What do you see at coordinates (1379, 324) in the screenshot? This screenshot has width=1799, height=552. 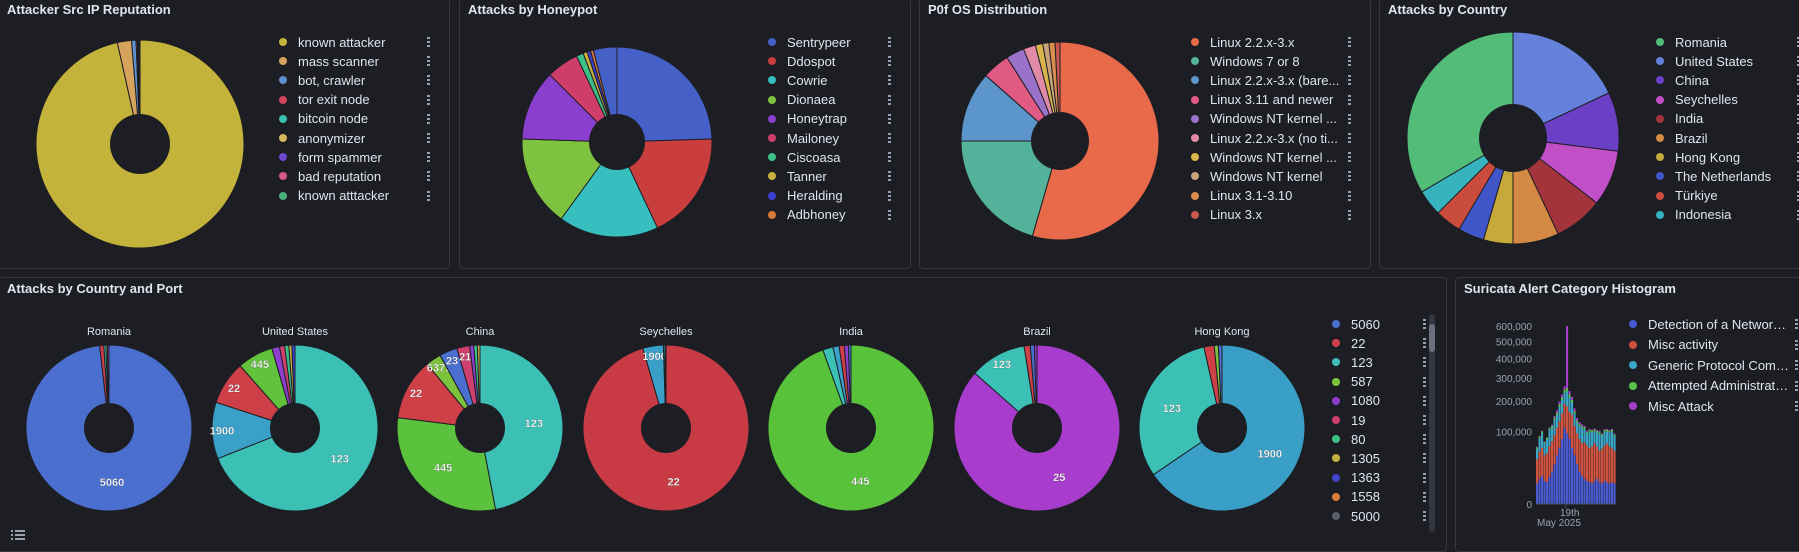 I see `legend-item: 5060` at bounding box center [1379, 324].